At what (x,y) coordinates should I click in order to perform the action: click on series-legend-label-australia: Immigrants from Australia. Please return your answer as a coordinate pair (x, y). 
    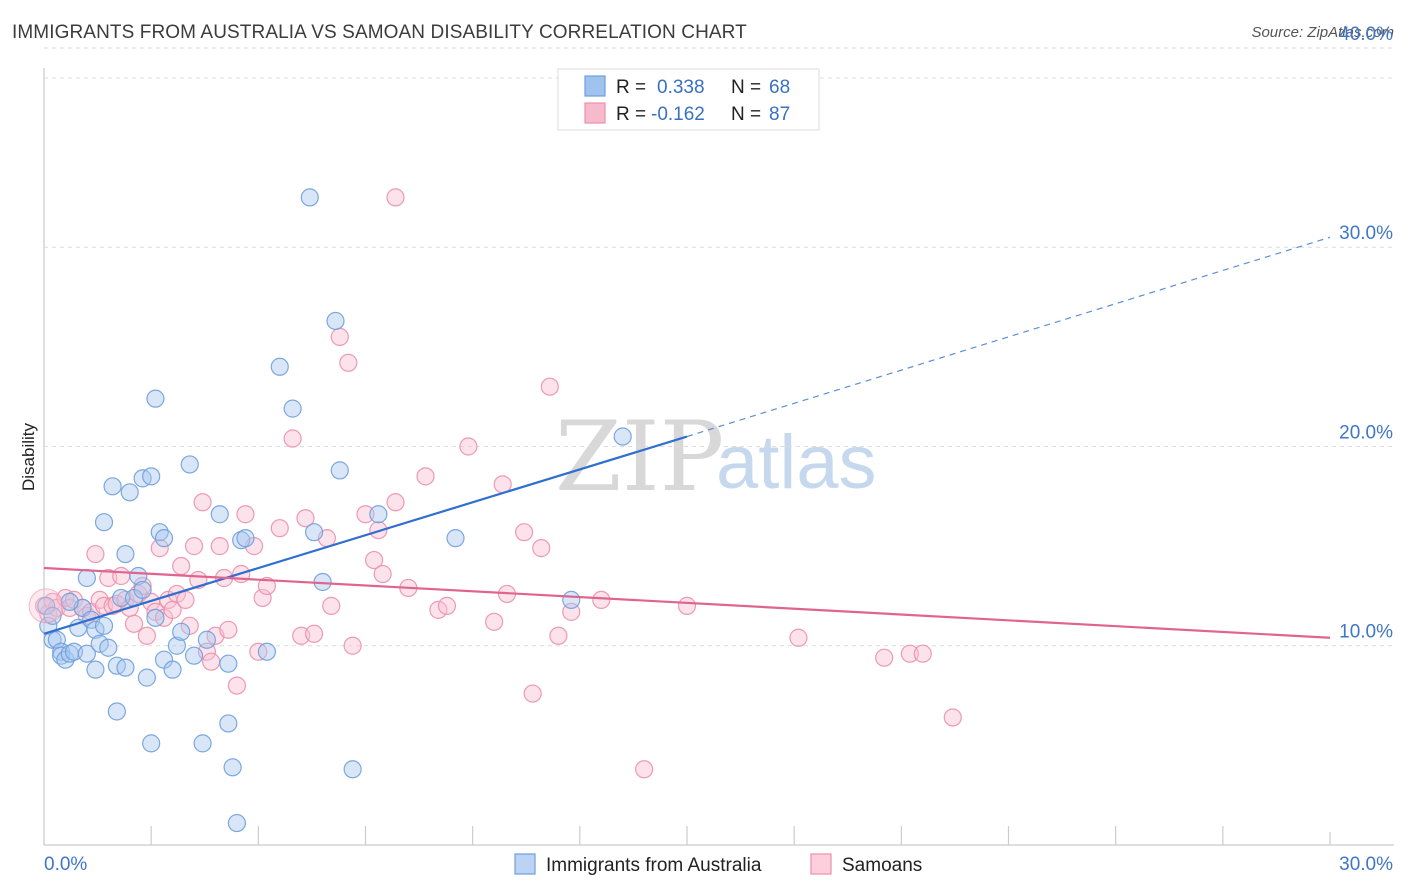
    Looking at the image, I should click on (654, 865).